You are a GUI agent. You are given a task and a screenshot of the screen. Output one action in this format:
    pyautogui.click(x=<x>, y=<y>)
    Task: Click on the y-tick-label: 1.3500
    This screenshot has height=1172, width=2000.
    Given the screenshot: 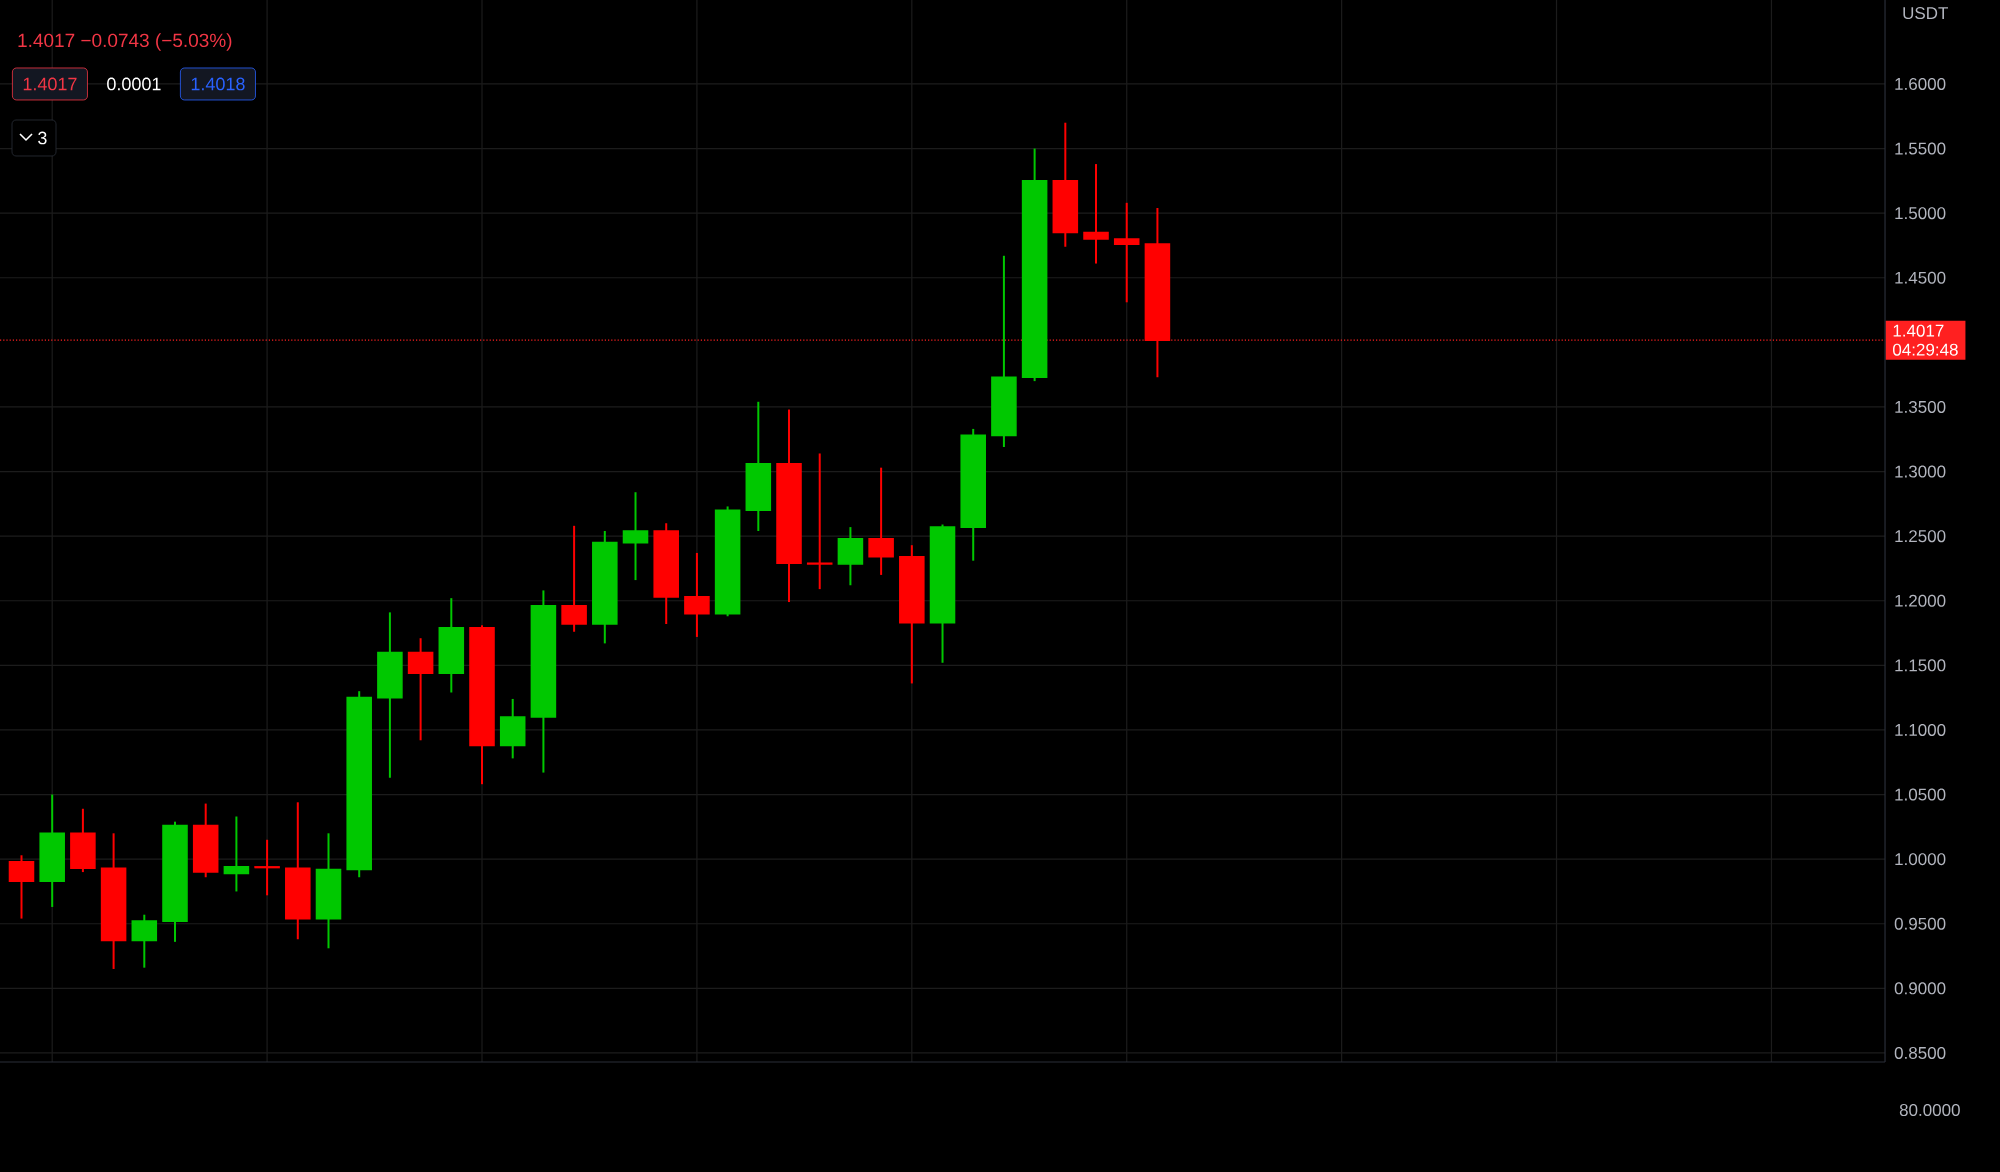 What is the action you would take?
    pyautogui.click(x=1920, y=406)
    